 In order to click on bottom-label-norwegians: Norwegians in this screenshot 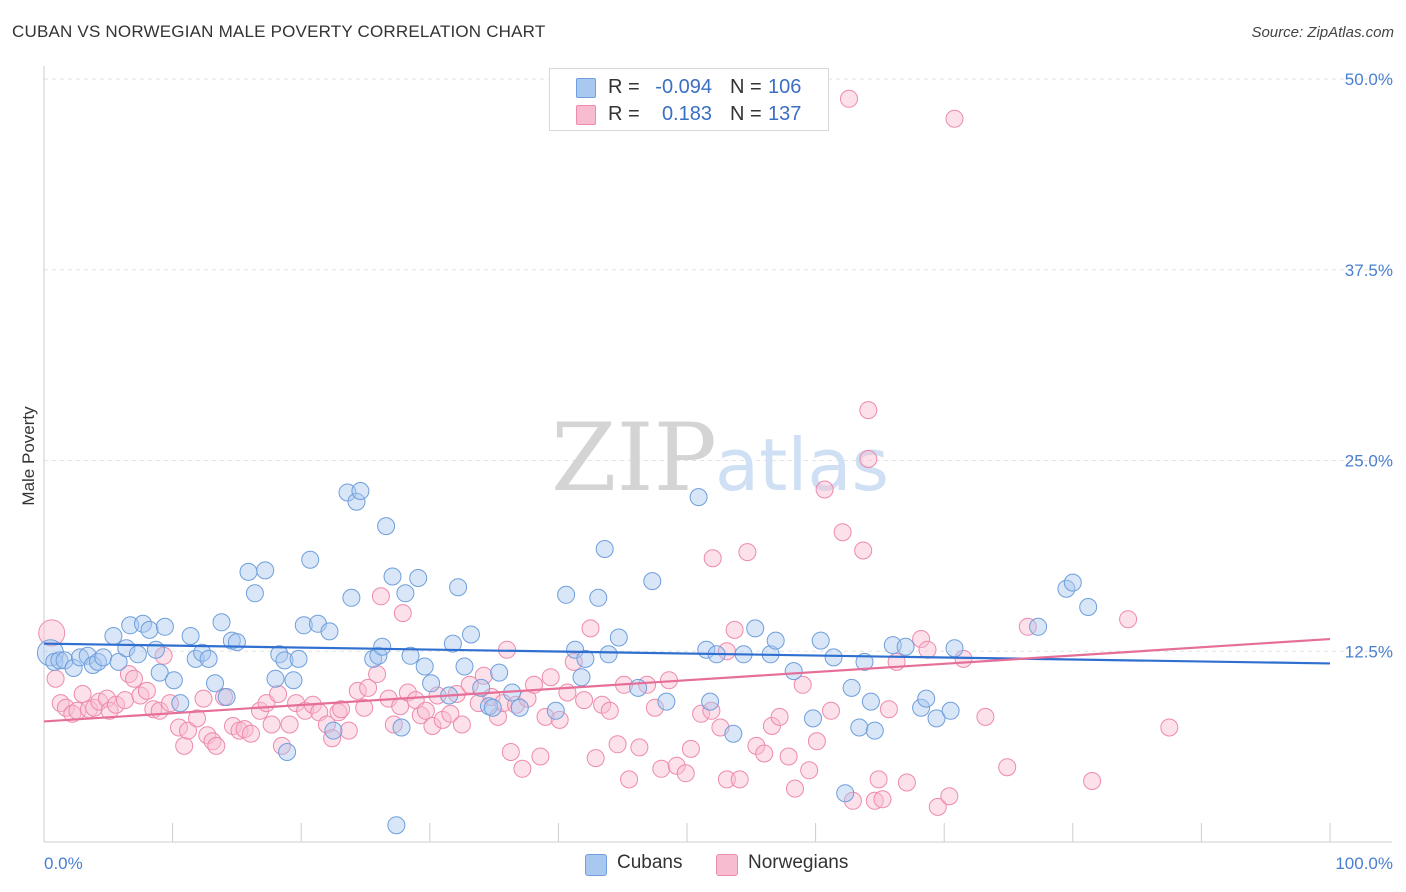, I will do `click(798, 862)`.